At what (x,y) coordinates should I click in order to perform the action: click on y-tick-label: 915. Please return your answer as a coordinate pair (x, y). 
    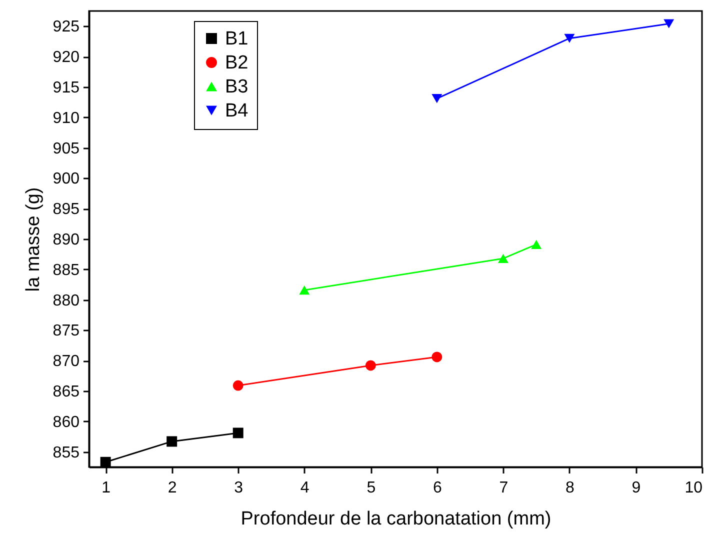
    Looking at the image, I should click on (66, 88).